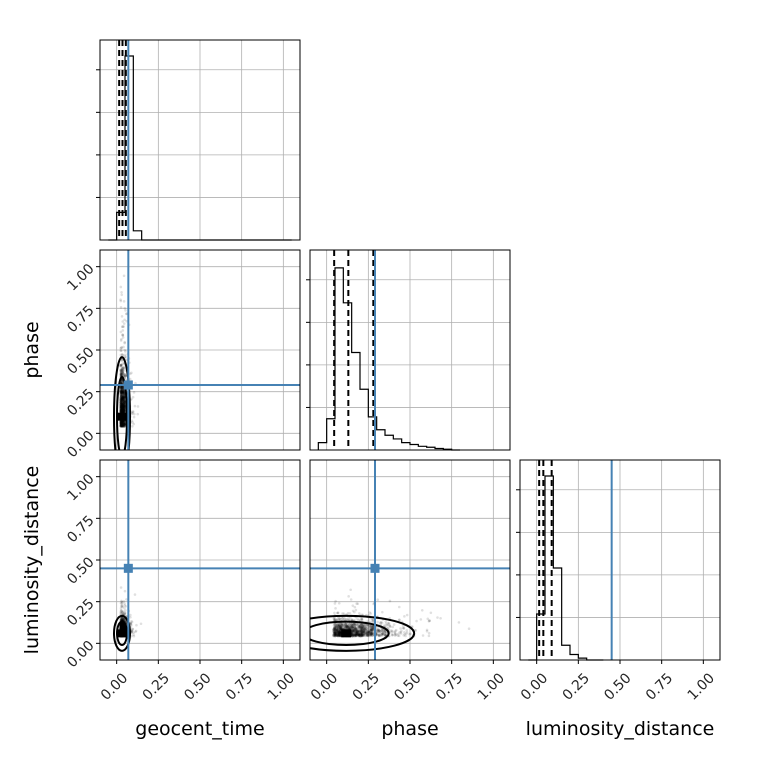  What do you see at coordinates (409, 729) in the screenshot?
I see `x-axis-label-phase: phase` at bounding box center [409, 729].